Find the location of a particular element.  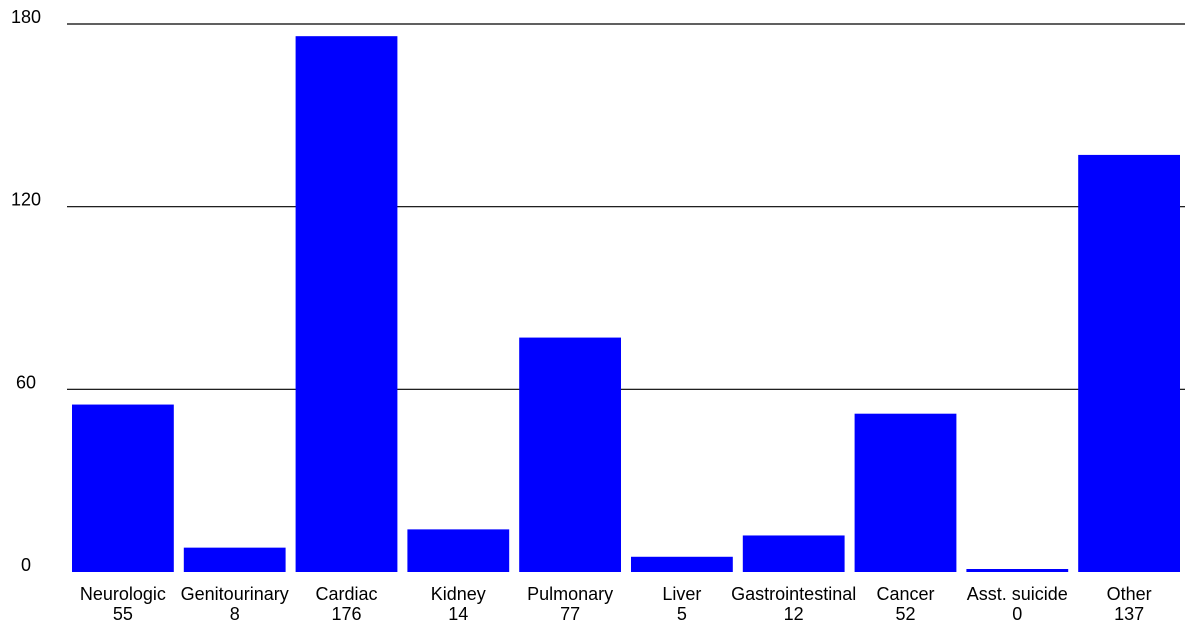

x-value-label: 14 is located at coordinates (458, 614).